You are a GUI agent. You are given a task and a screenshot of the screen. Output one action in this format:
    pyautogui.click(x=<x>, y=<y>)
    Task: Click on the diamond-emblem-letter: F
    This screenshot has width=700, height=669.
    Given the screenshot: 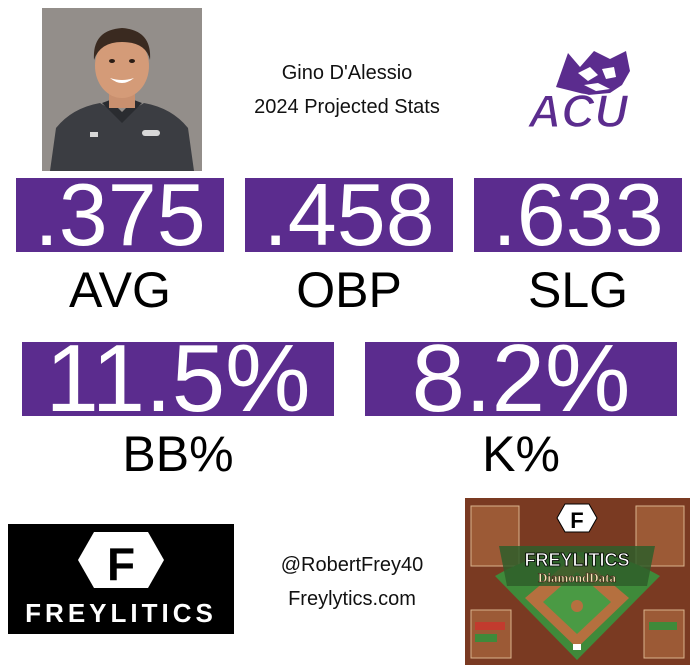 What is the action you would take?
    pyautogui.click(x=576, y=520)
    